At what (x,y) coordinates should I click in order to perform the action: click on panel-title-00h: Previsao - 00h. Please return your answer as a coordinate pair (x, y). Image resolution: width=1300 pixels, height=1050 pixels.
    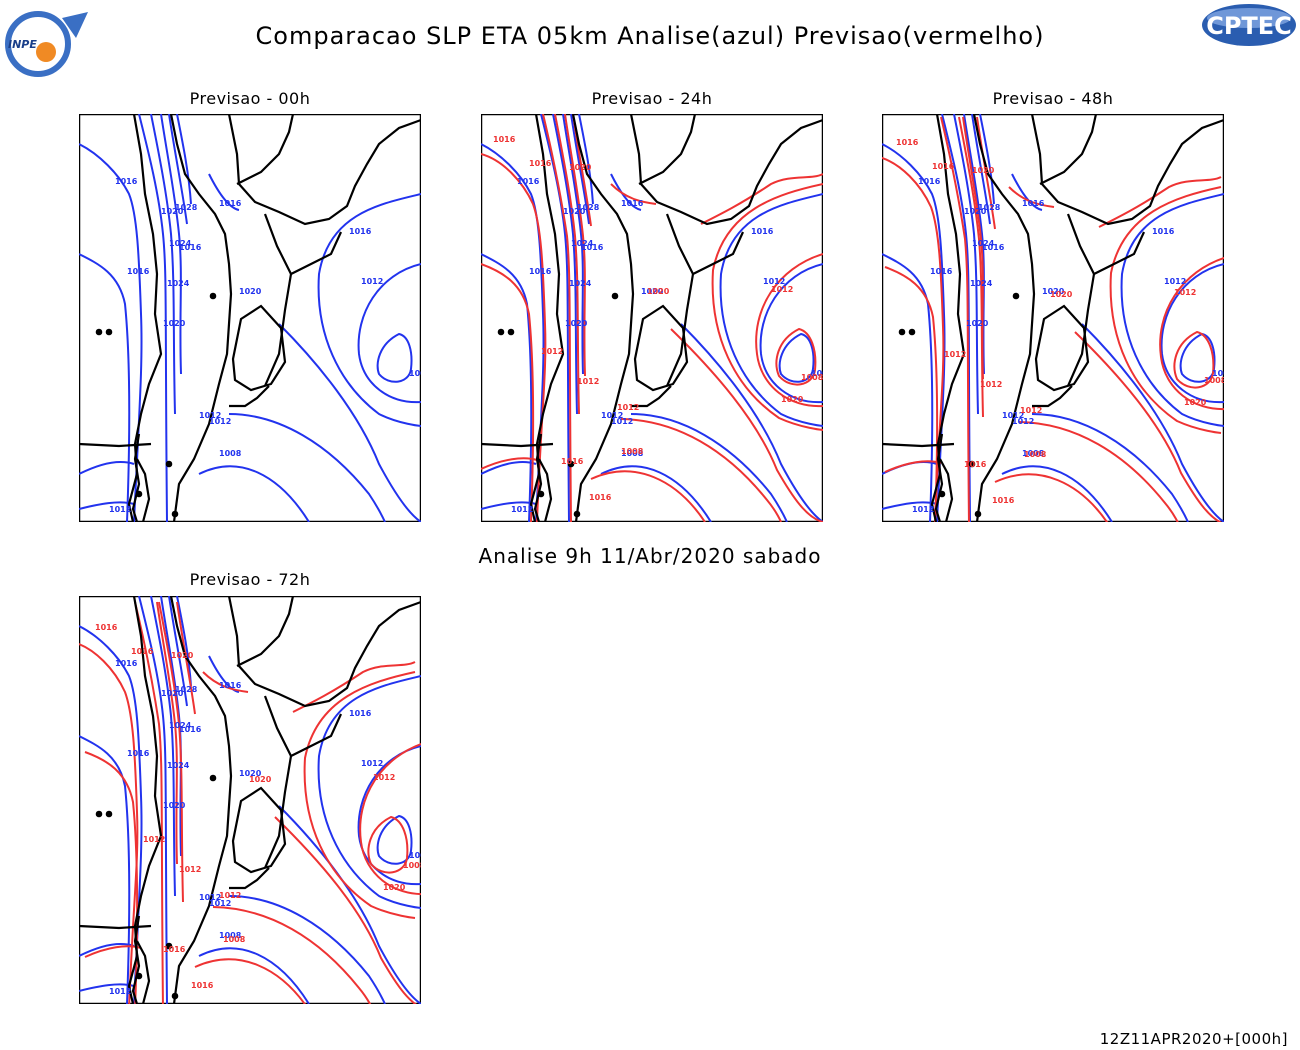
    Looking at the image, I should click on (250, 98).